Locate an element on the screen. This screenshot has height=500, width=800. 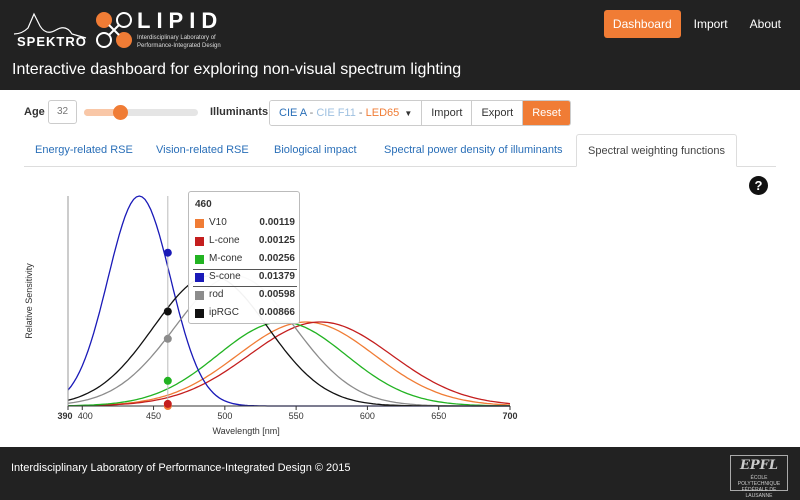
series-line-l-cone is located at coordinates (289, 364).